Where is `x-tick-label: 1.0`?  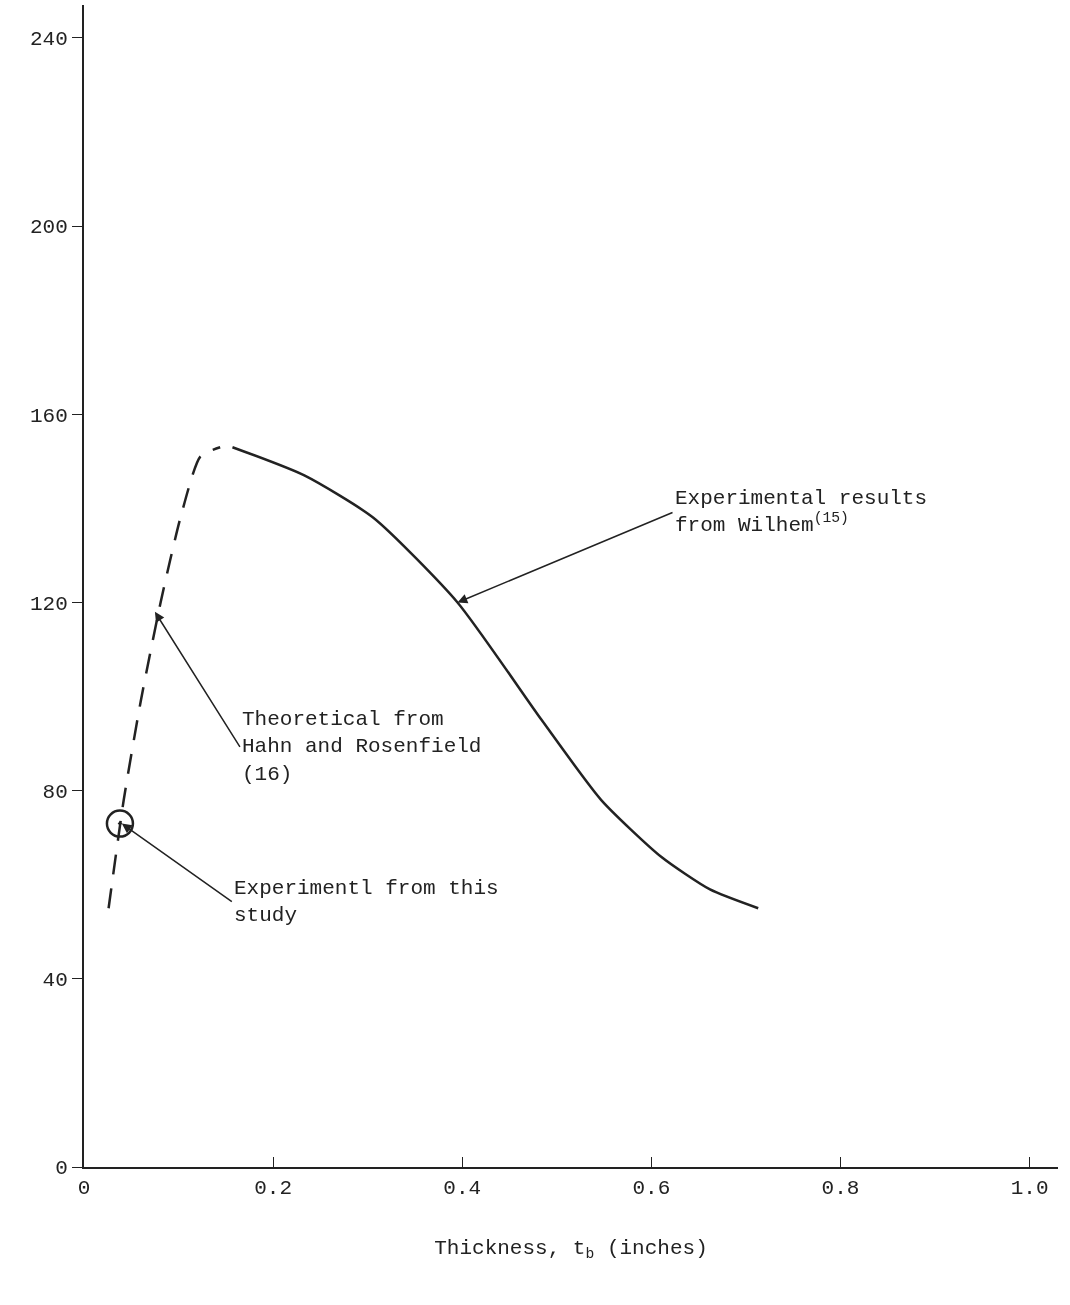
x-tick-label: 1.0 is located at coordinates (1029, 1189).